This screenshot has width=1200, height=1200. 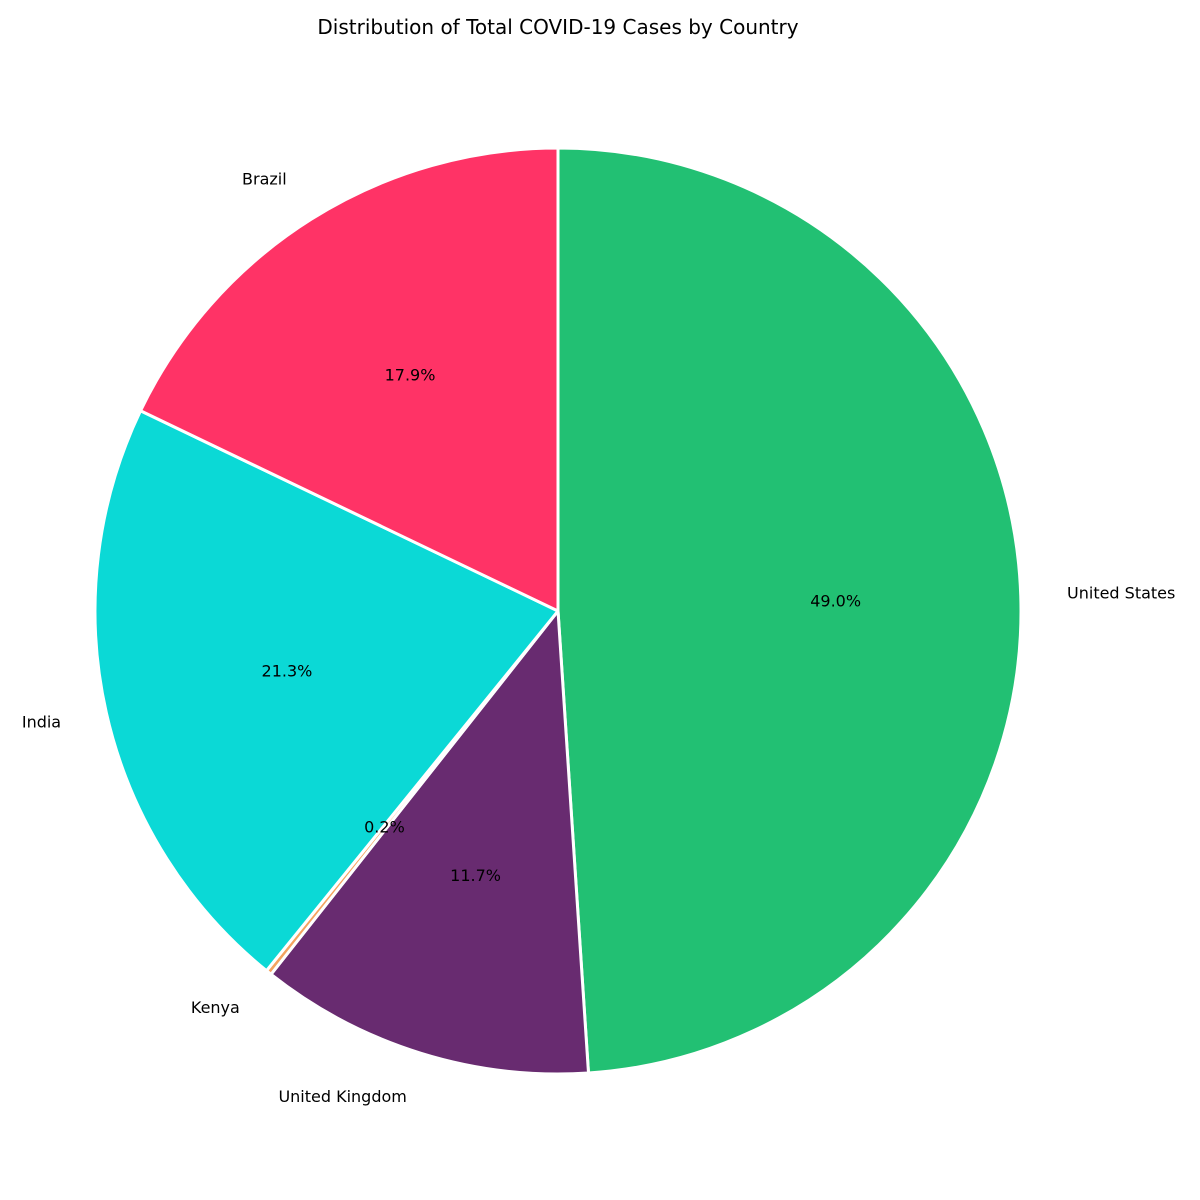 I want to click on pct-label-kenya: 0.2%, so click(x=384, y=826).